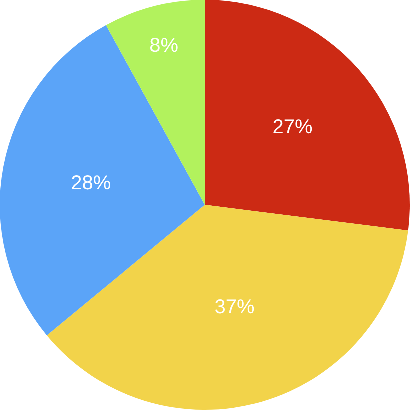  What do you see at coordinates (292, 127) in the screenshot?
I see `data-label: 27%` at bounding box center [292, 127].